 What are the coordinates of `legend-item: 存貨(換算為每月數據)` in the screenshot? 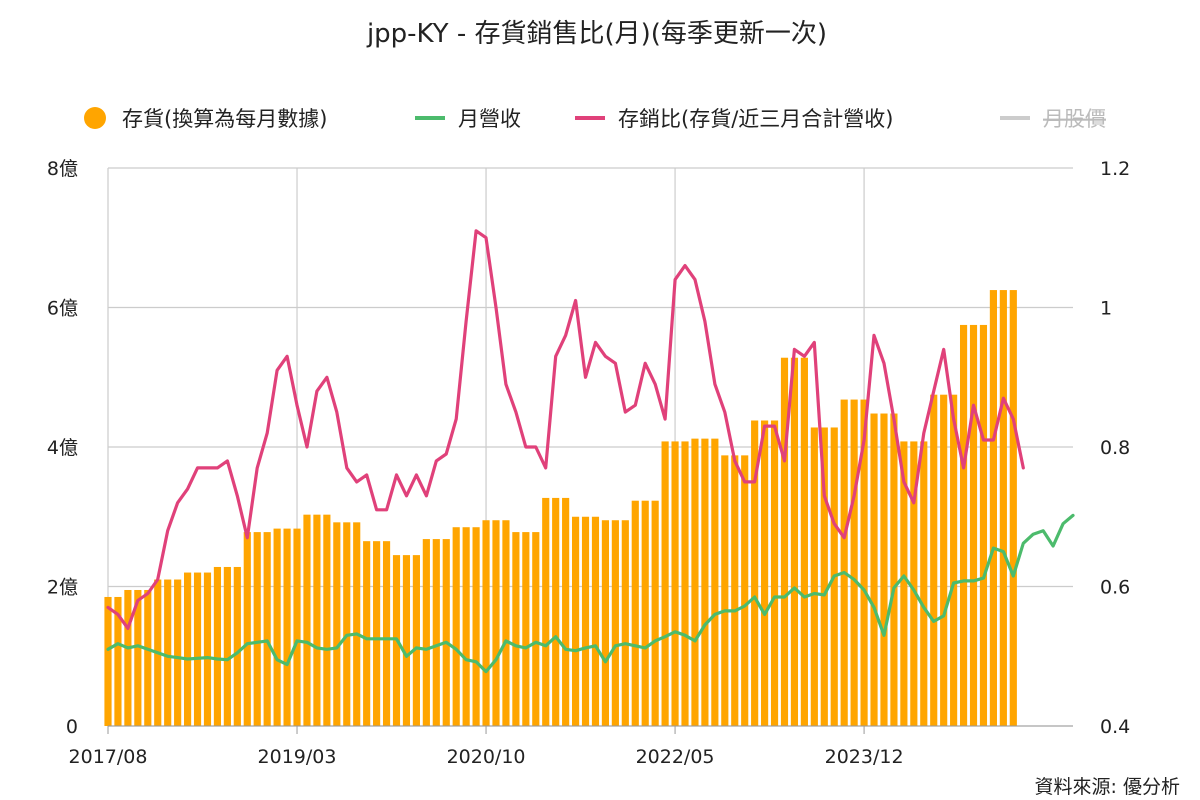 It's located at (205, 119).